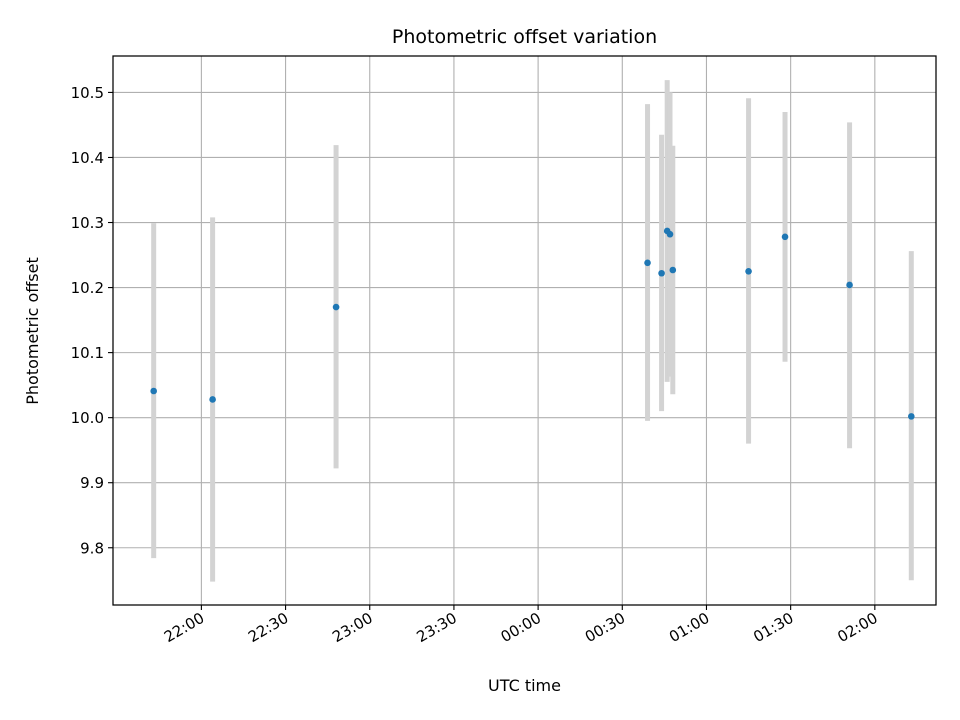 The width and height of the screenshot is (960, 720). Describe the element at coordinates (524, 37) in the screenshot. I see `chart-title: Photometric offset variation` at that location.